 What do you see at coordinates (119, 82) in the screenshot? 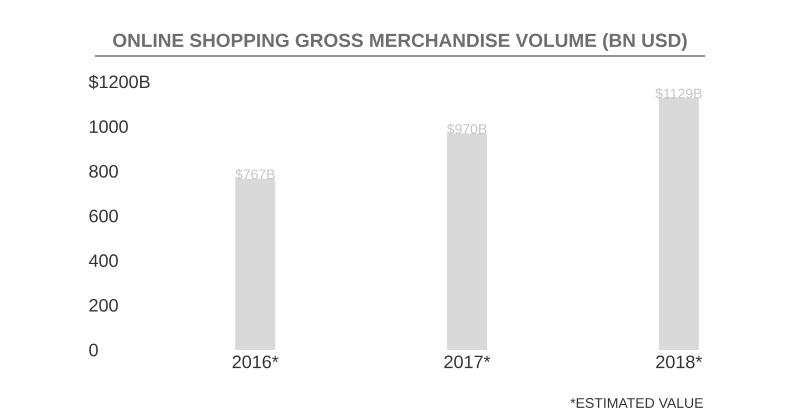
I see `y-tick-label: $1200B` at bounding box center [119, 82].